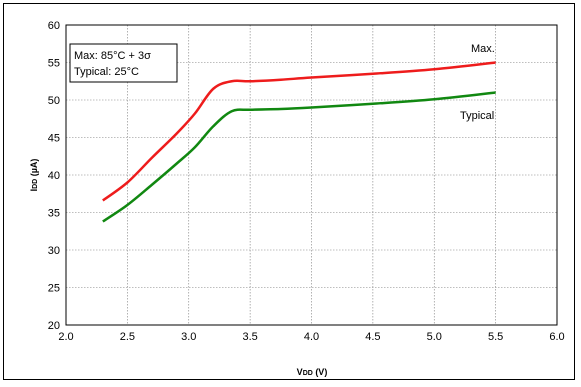 This screenshot has width=581, height=387. I want to click on x-tick-label: 3.0, so click(188, 337).